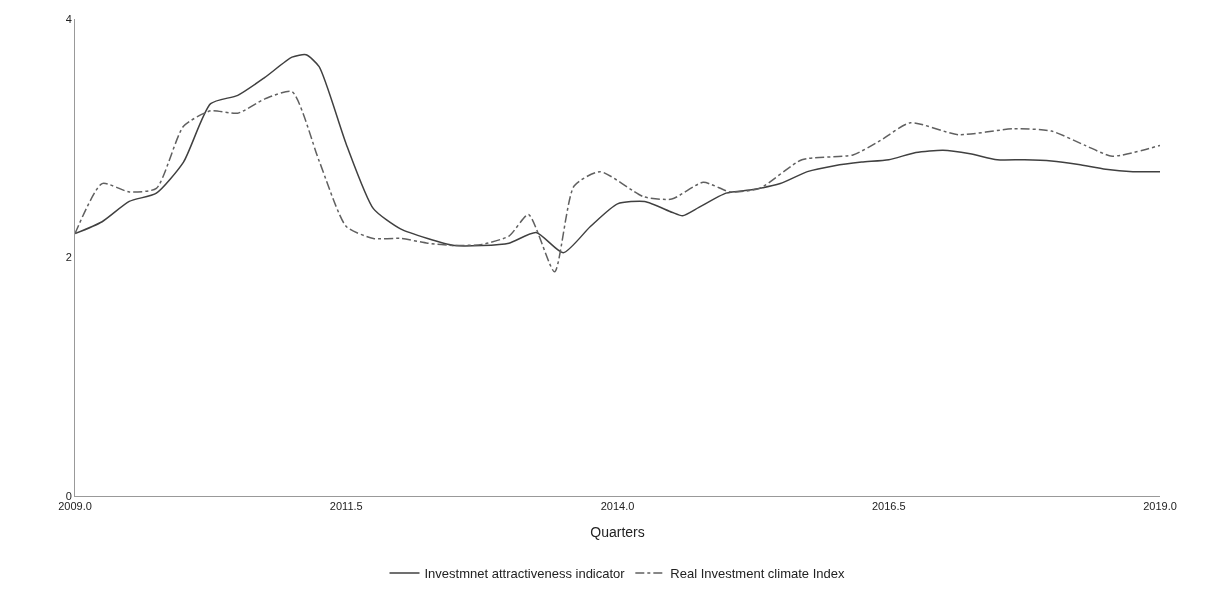  Describe the element at coordinates (1160, 506) in the screenshot. I see `x-tick-label: 2019.0` at that location.